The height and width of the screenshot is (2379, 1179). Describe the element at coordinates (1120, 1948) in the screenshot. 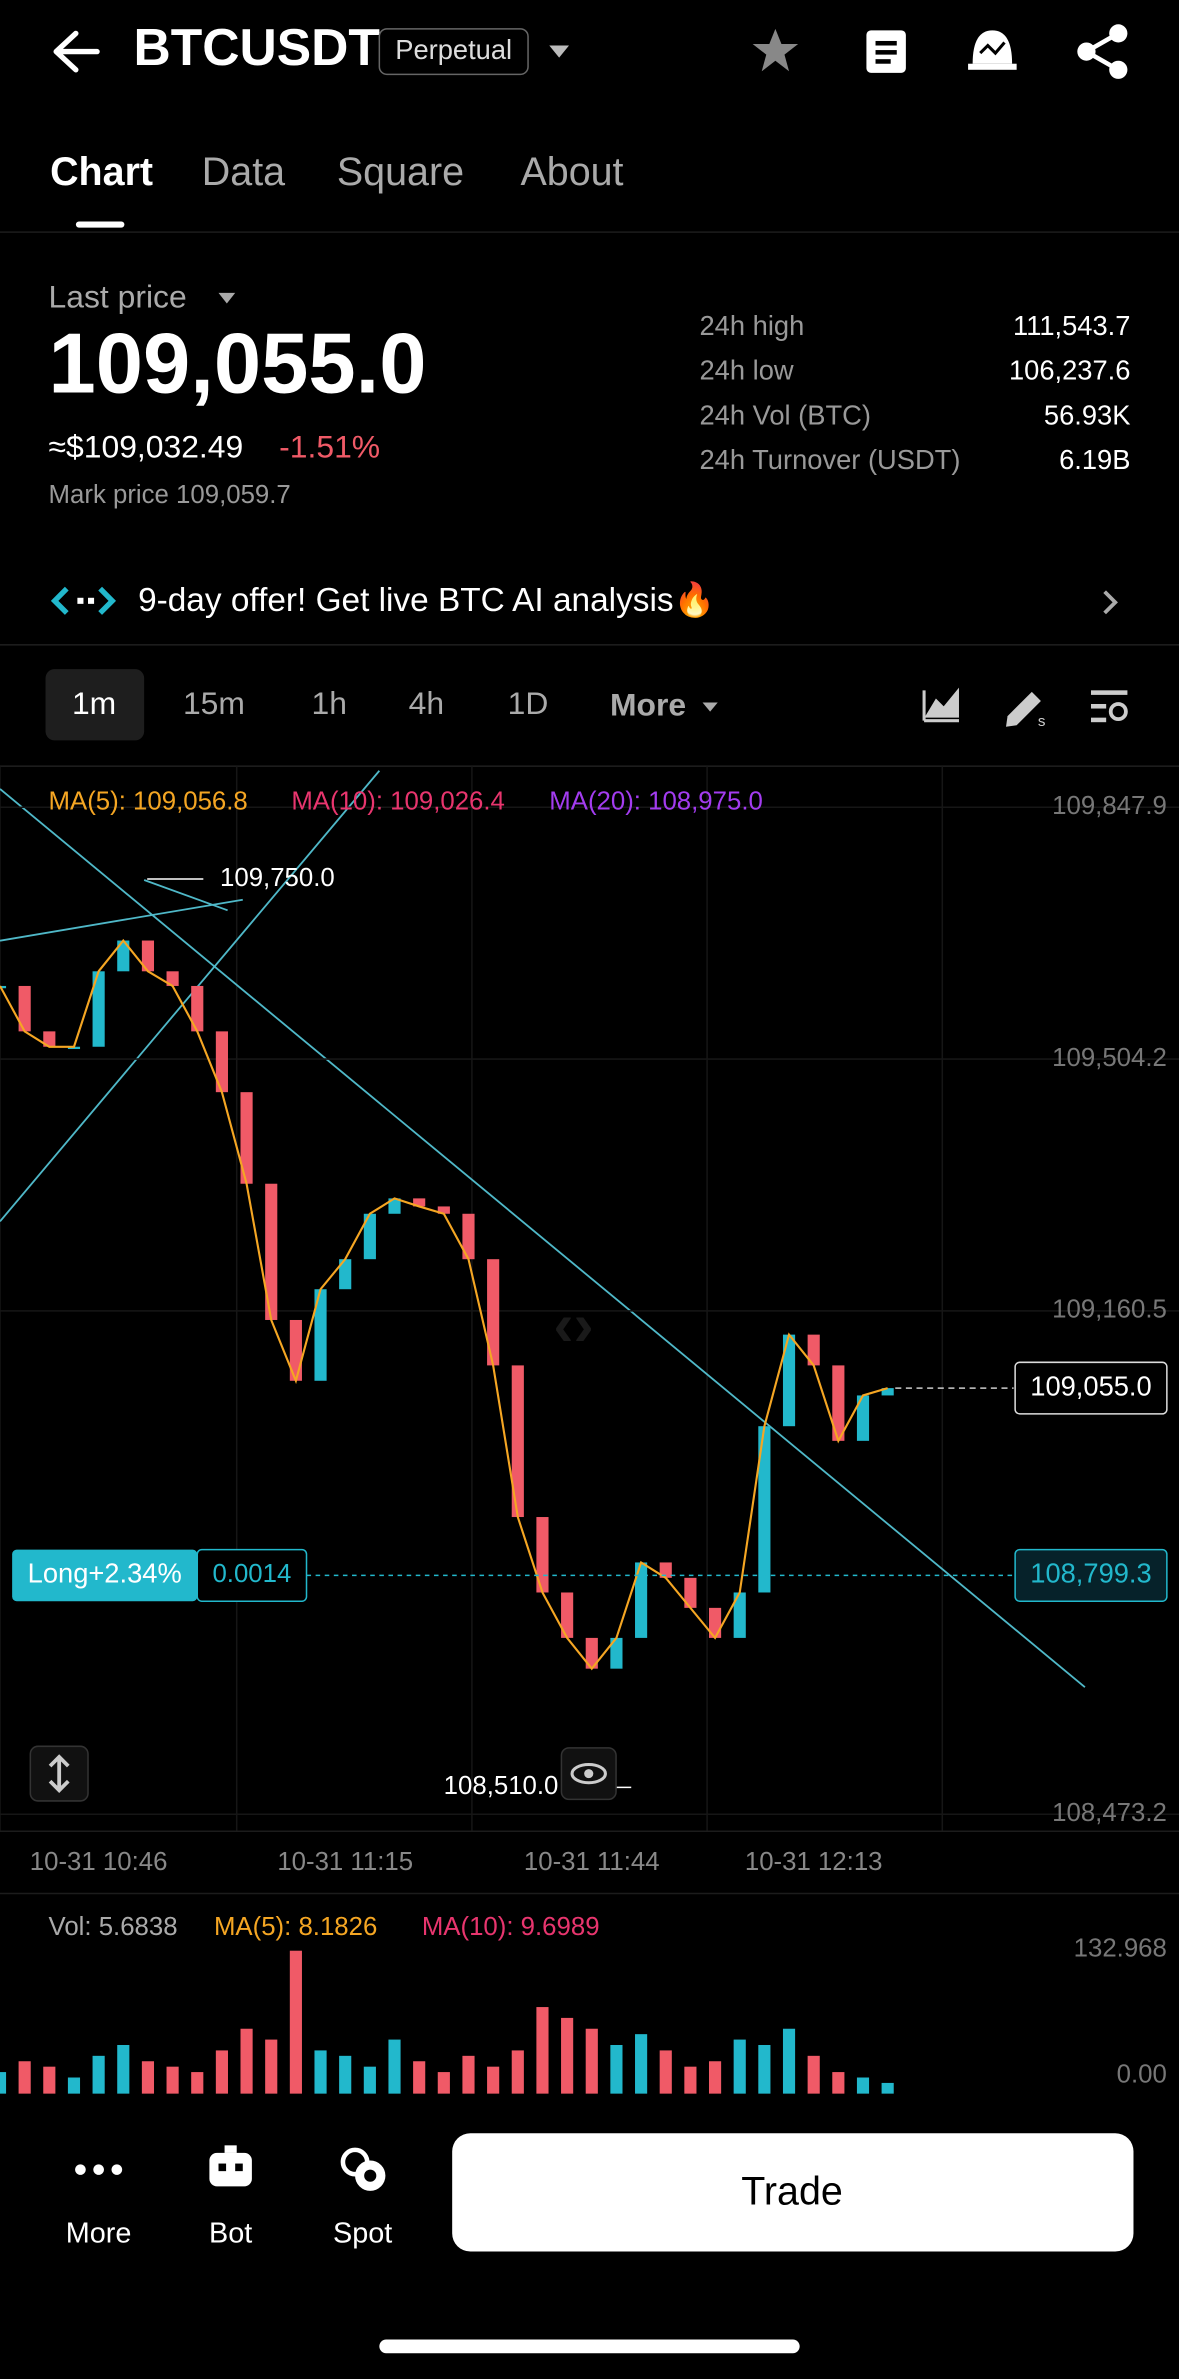

I see `y-tick-label: 132.968` at that location.